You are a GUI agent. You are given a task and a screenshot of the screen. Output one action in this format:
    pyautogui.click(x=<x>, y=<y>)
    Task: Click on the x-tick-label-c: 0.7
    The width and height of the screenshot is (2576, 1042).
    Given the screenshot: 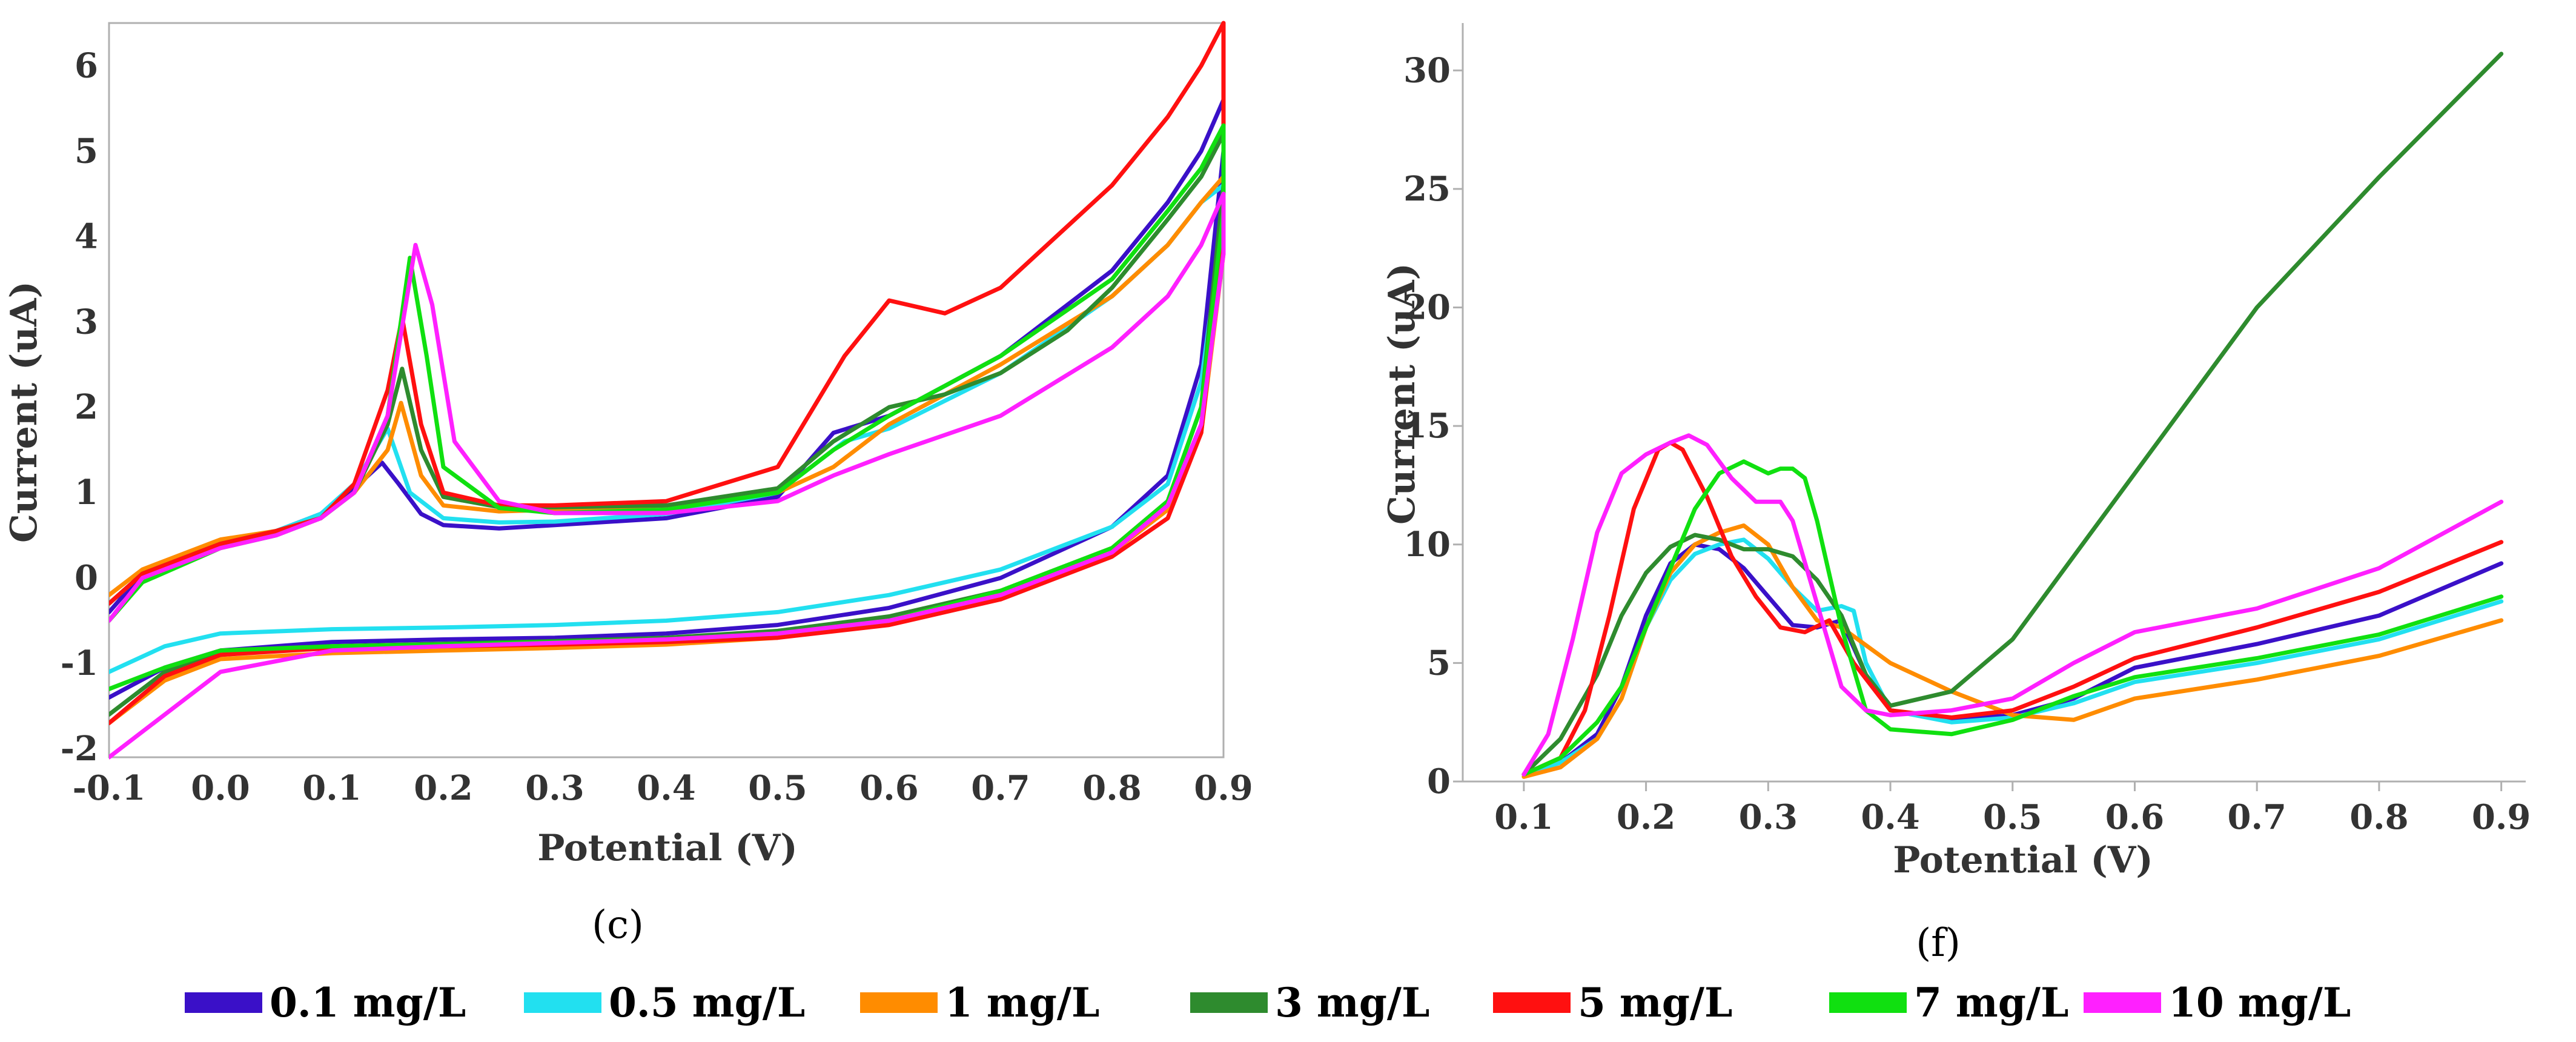 What is the action you would take?
    pyautogui.click(x=1000, y=788)
    